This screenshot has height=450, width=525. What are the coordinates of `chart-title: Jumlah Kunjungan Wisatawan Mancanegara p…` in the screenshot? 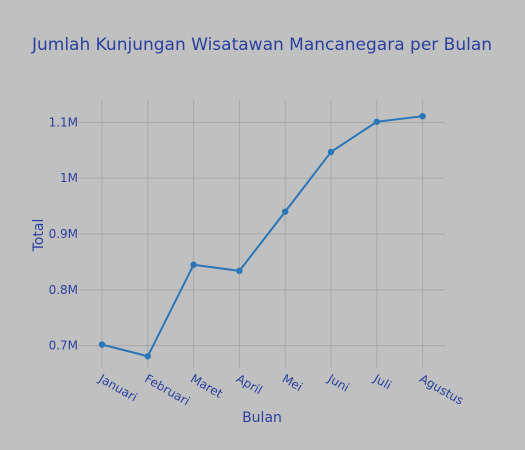 It's located at (261, 45).